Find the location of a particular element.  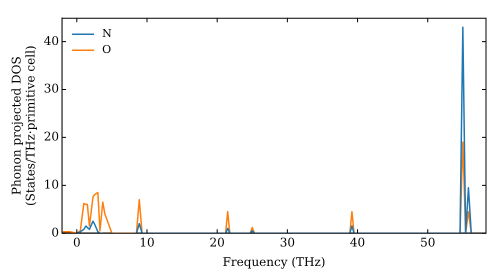

x-tick-label: 10 is located at coordinates (147, 243).